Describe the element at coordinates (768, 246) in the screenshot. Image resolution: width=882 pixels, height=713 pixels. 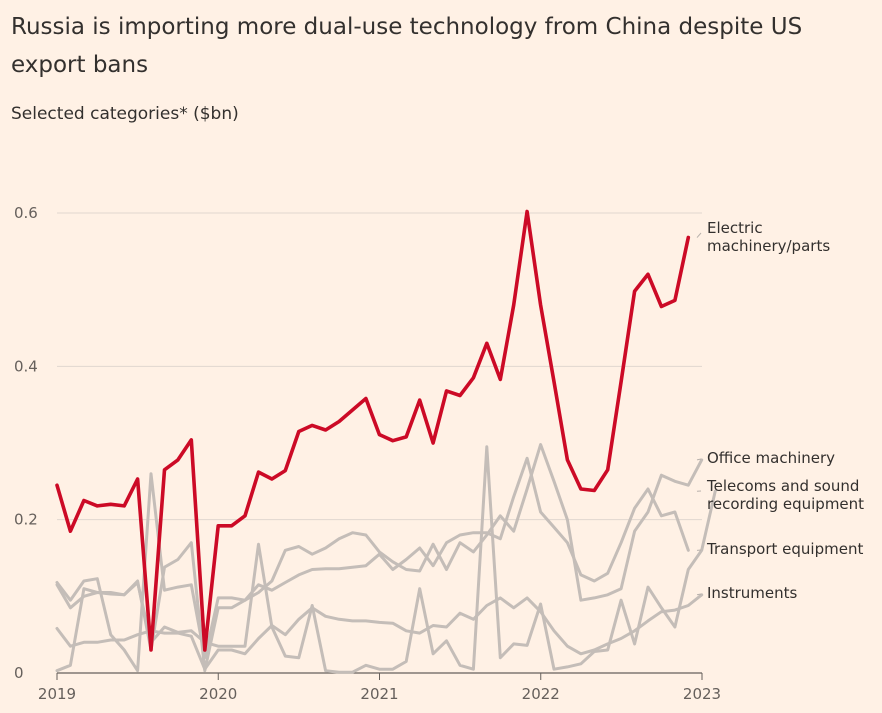
I see `series-label-line: machinery/parts` at that location.